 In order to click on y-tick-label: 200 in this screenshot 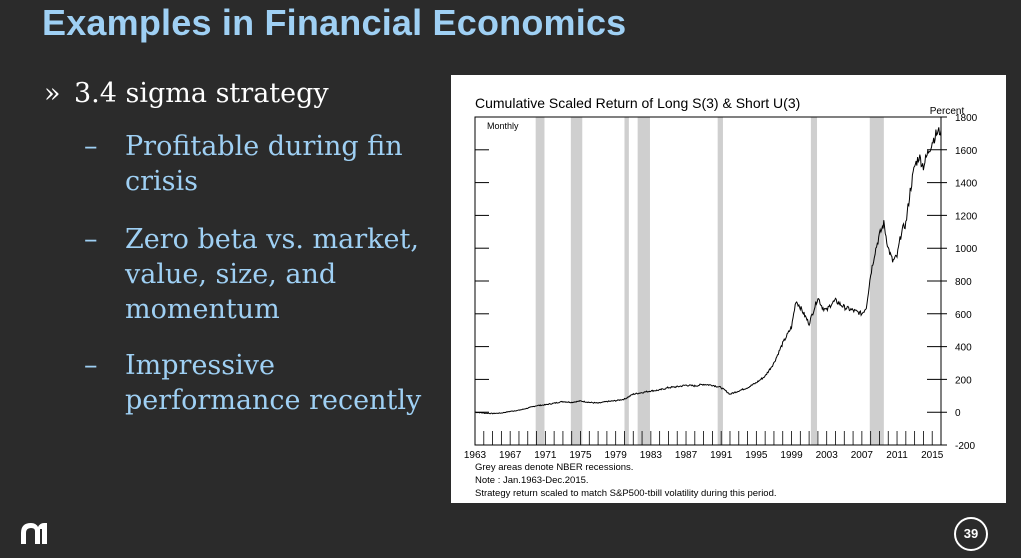, I will do `click(963, 380)`.